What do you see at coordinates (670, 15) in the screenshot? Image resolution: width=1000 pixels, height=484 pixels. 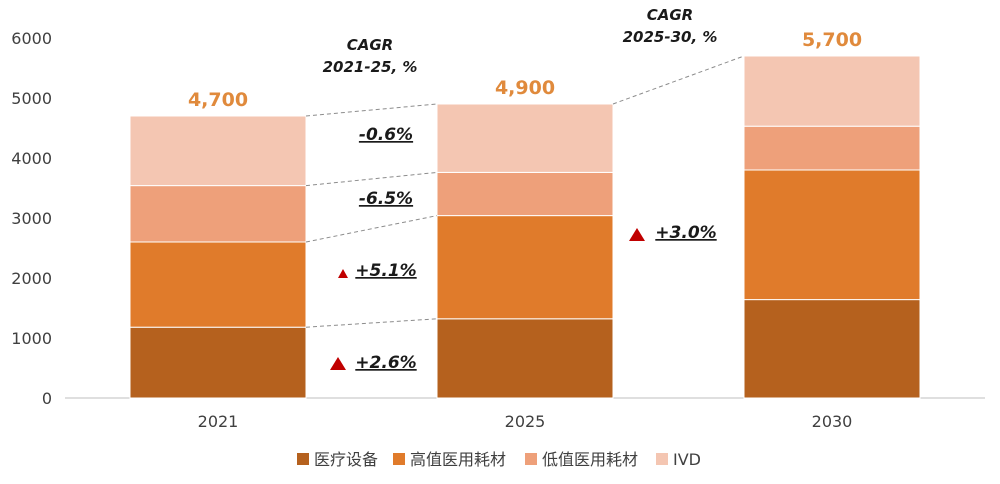 I see `cagr-2025-30-title-line1: CAGR` at bounding box center [670, 15].